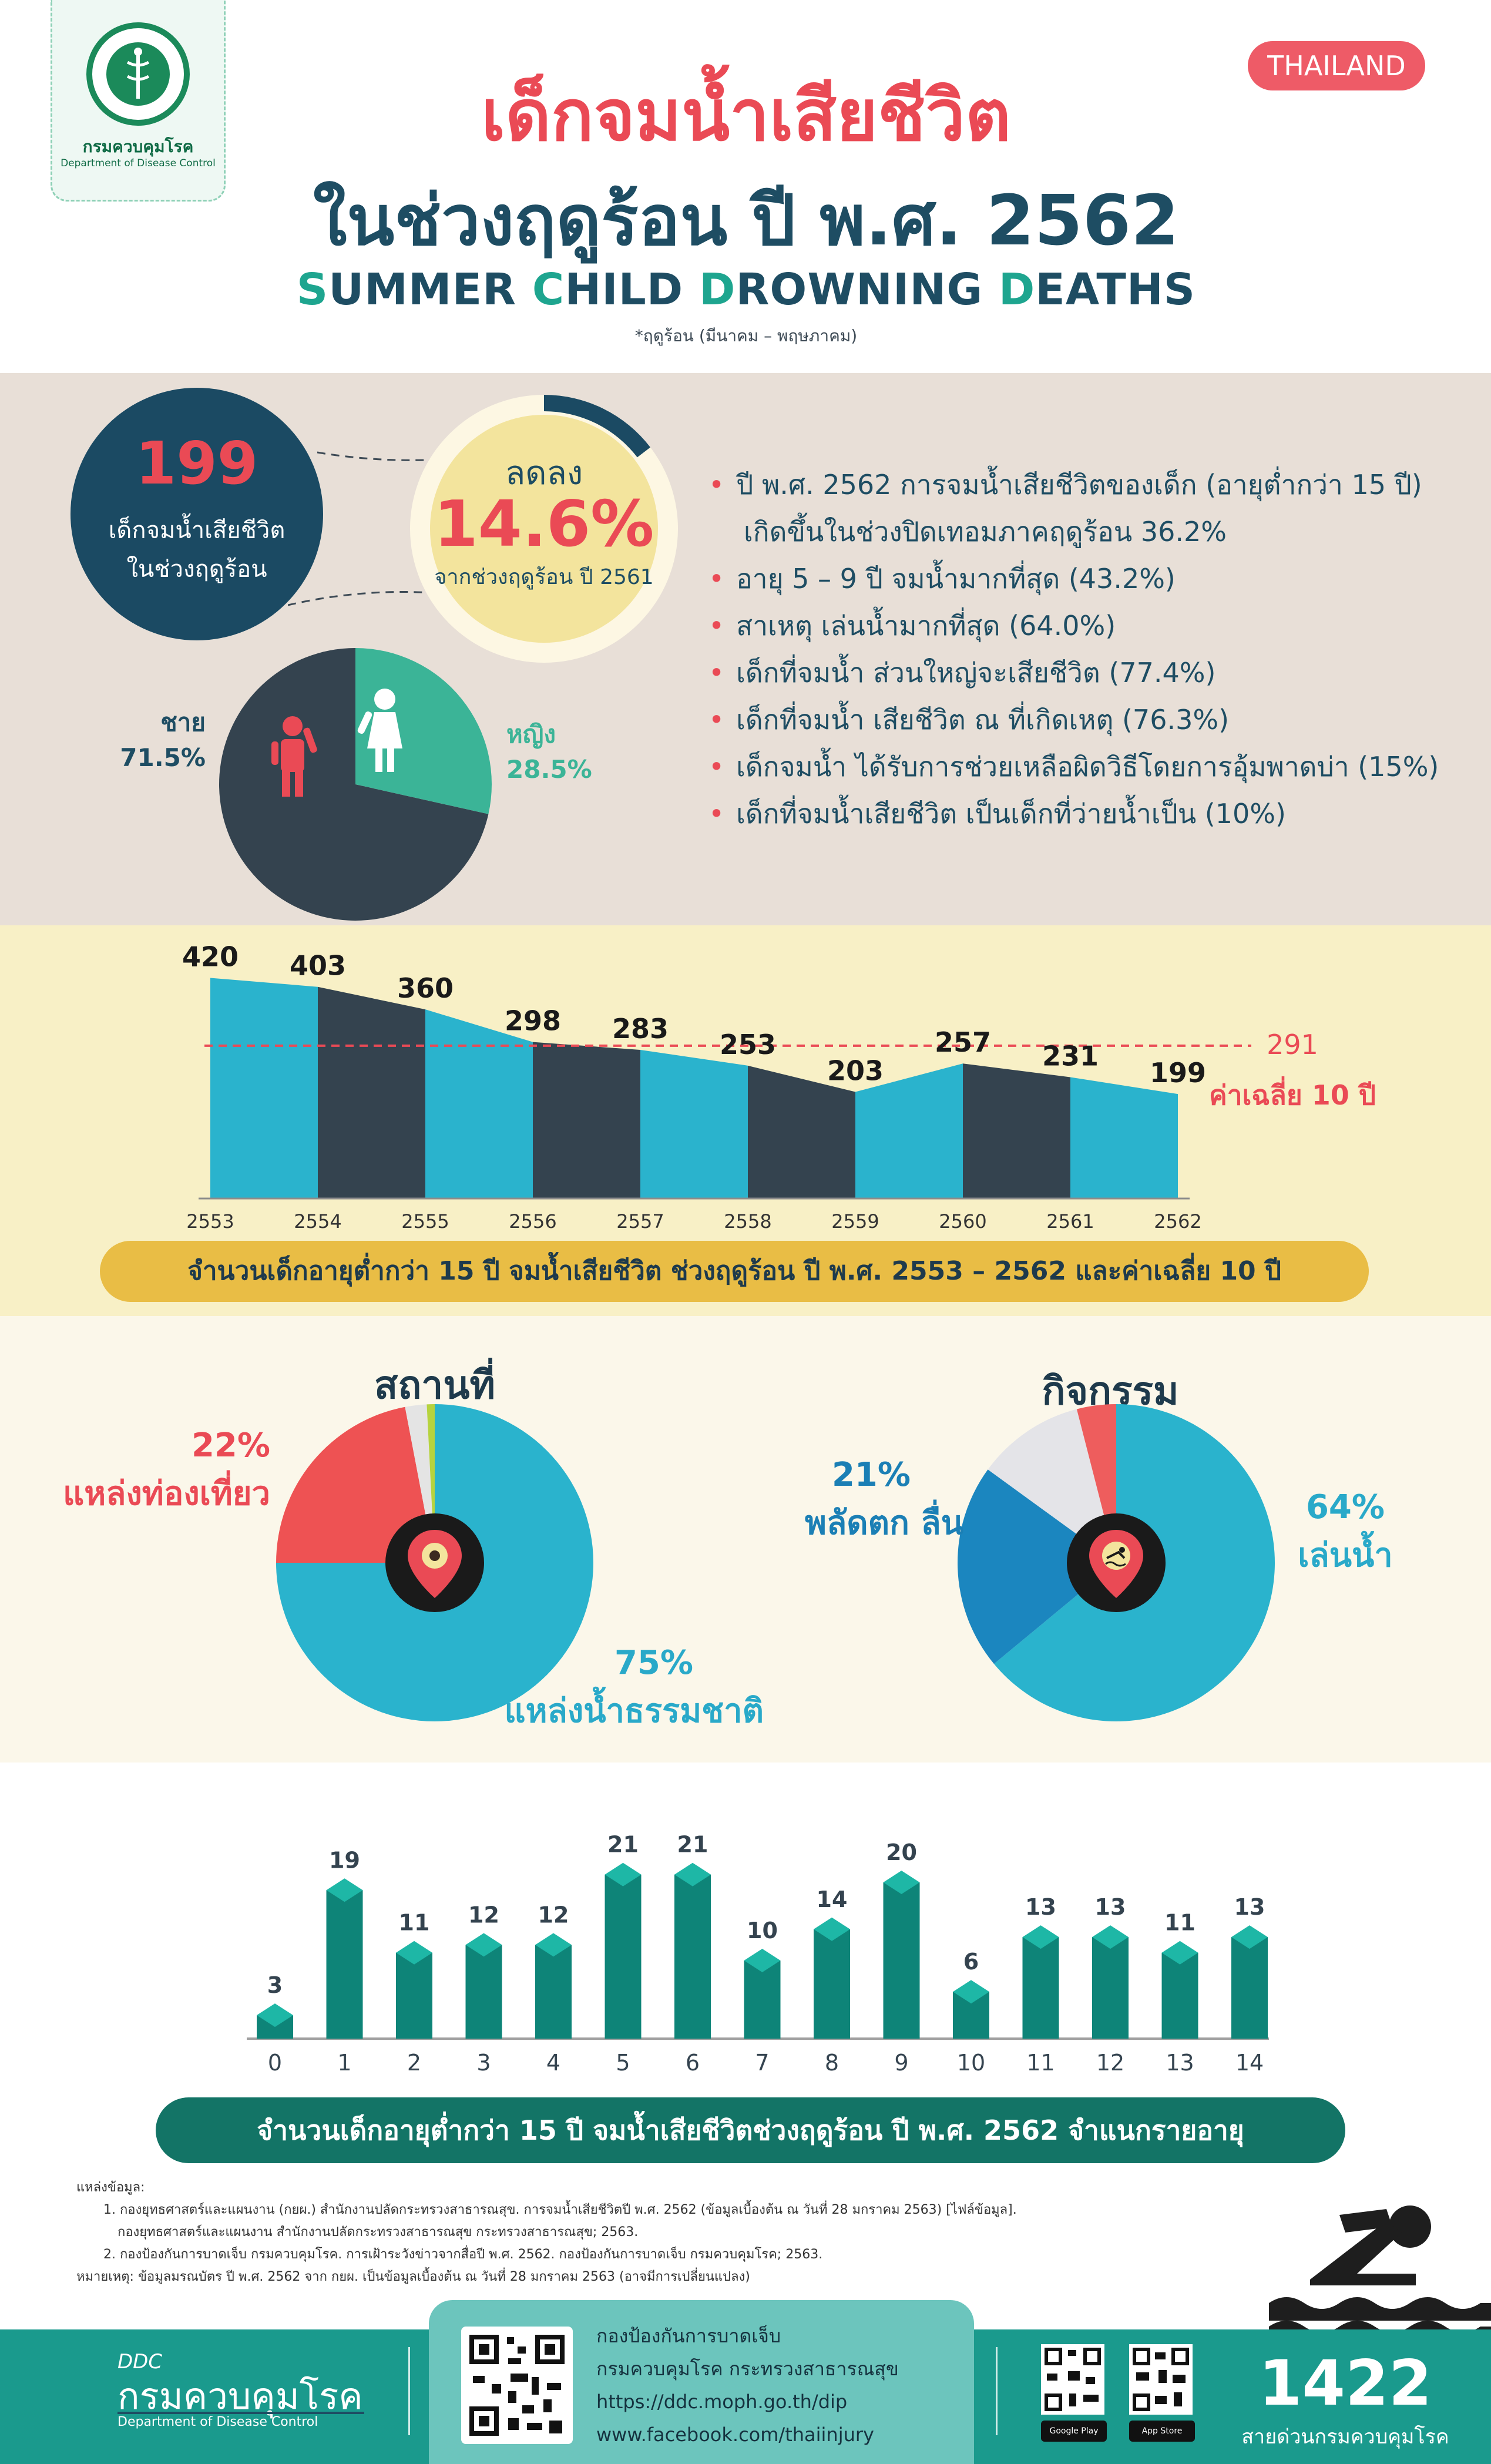 The width and height of the screenshot is (1491, 2464). I want to click on female-label: หญิง 28.5%, so click(571, 752).